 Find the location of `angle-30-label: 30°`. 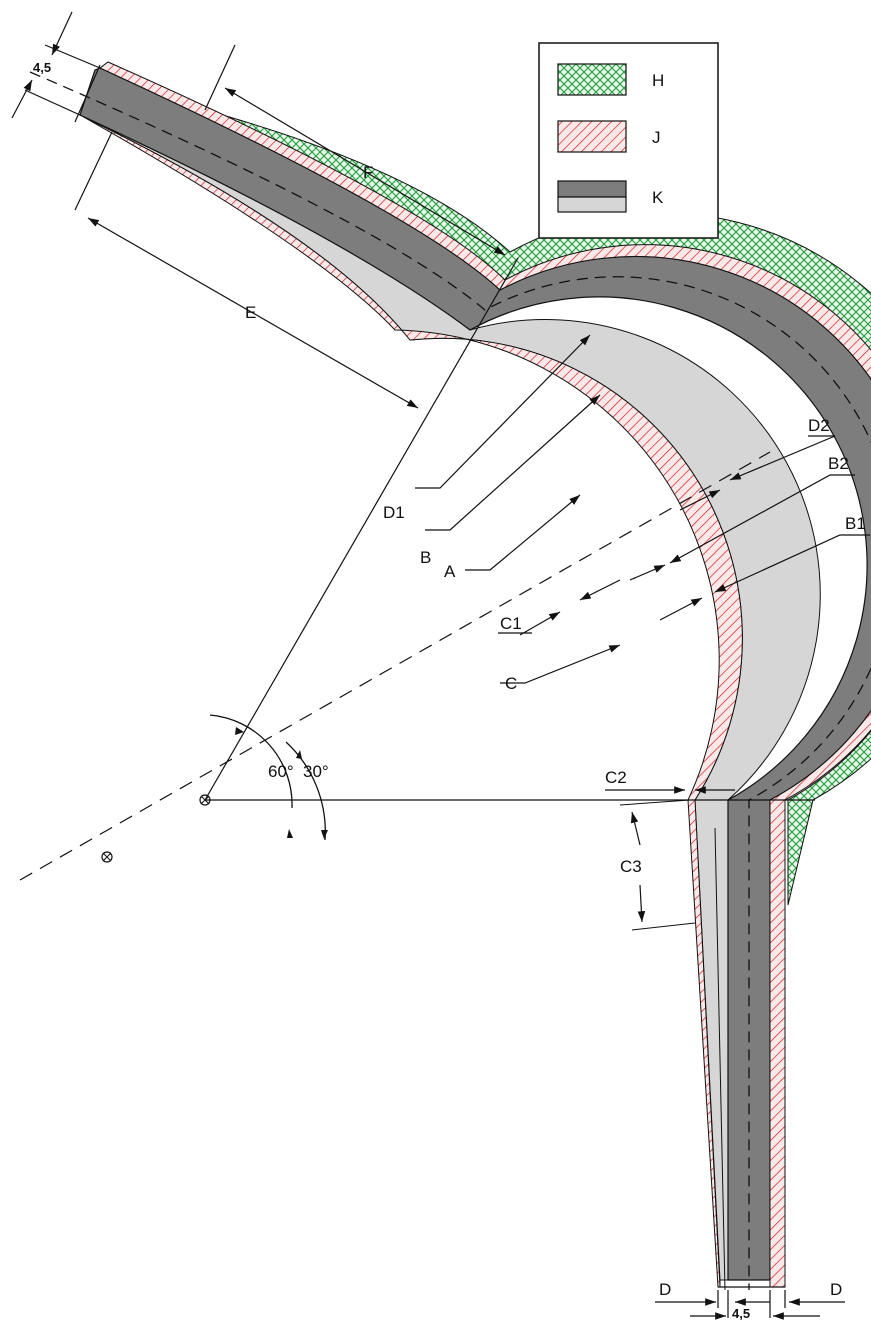

angle-30-label: 30° is located at coordinates (316, 771).